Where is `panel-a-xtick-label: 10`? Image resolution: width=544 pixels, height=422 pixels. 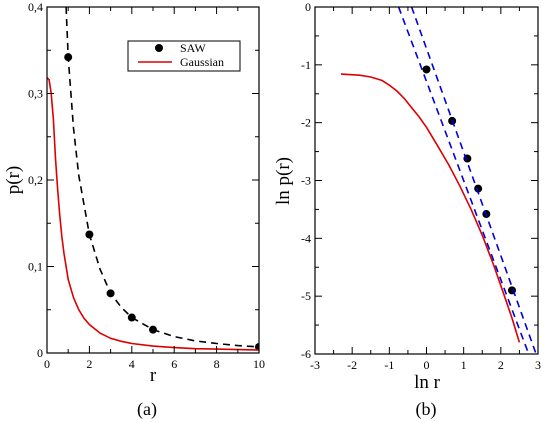 panel-a-xtick-label: 10 is located at coordinates (259, 364).